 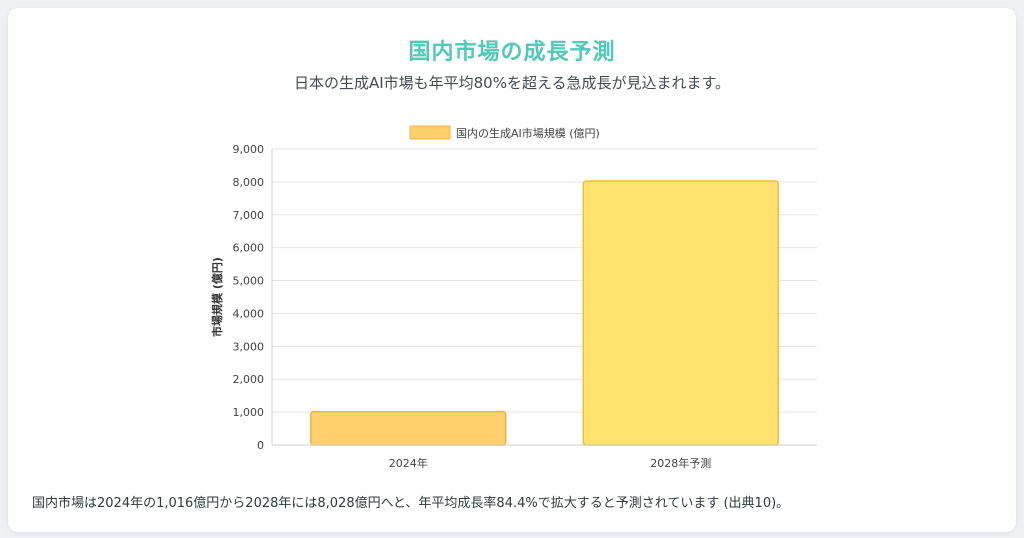 I want to click on y-tick-label: 2,000, so click(x=249, y=379).